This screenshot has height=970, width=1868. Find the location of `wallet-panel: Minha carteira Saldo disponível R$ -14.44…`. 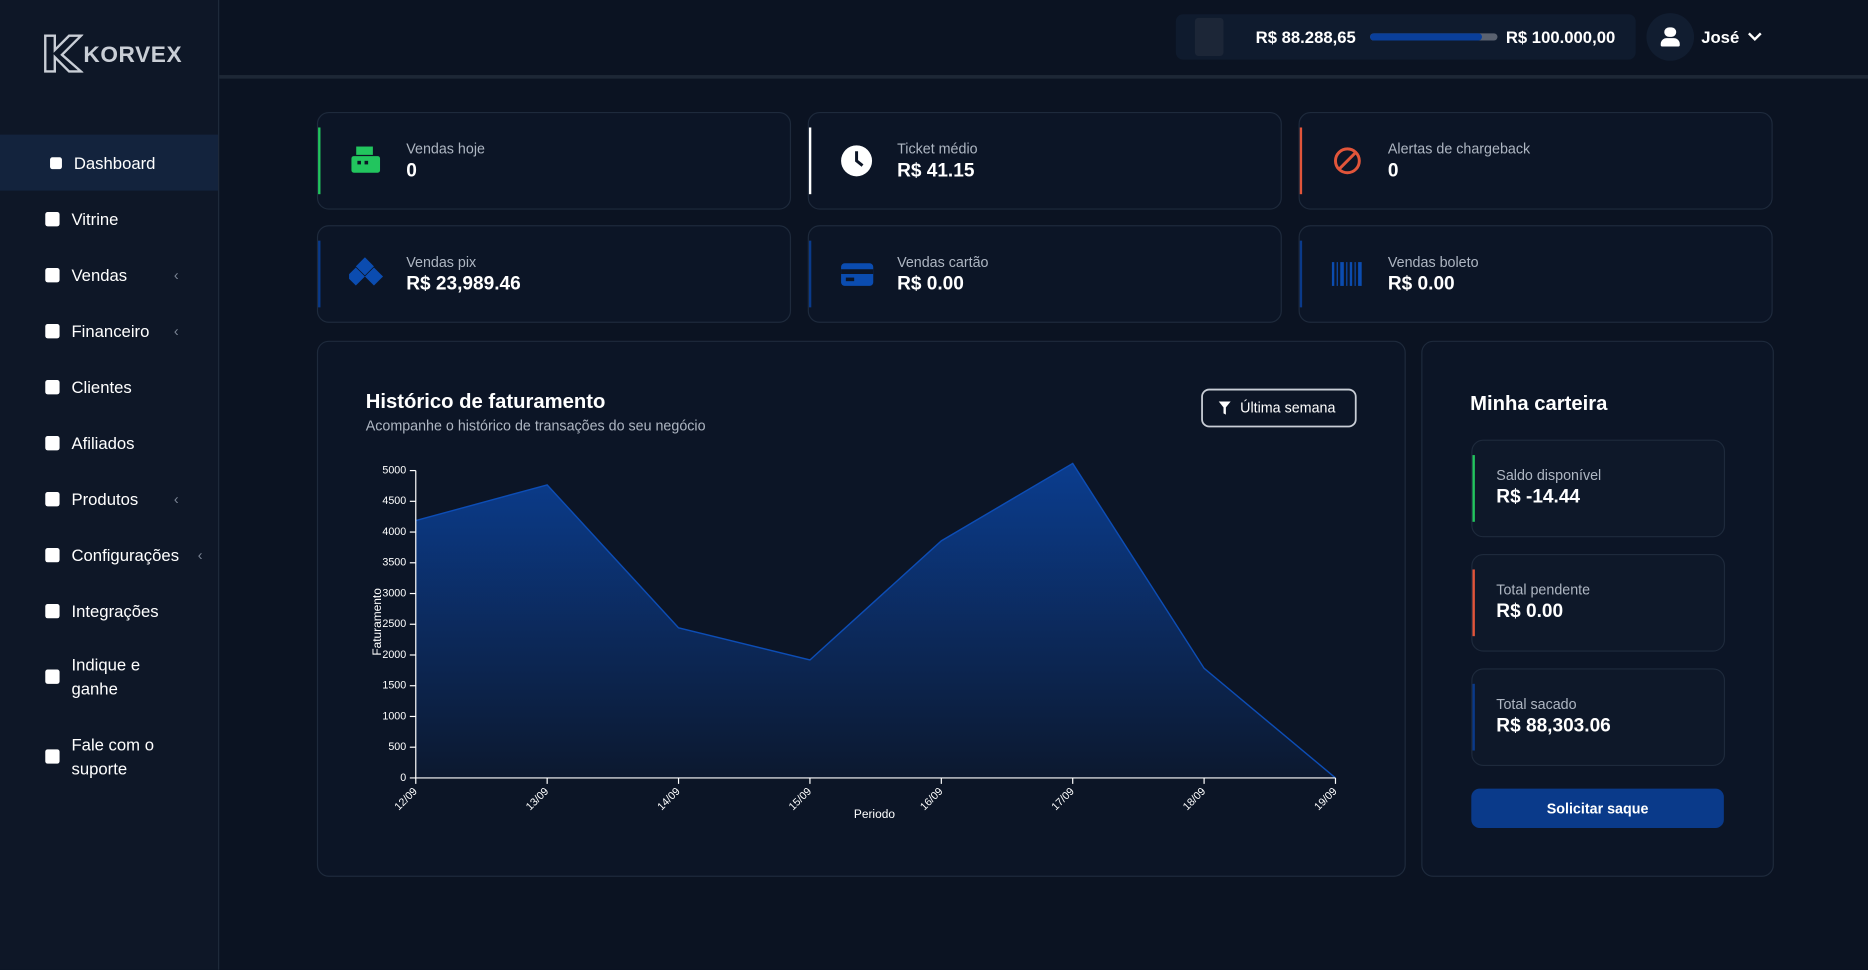

wallet-panel: Minha carteira Saldo disponível R$ -14.44… is located at coordinates (1597, 608).